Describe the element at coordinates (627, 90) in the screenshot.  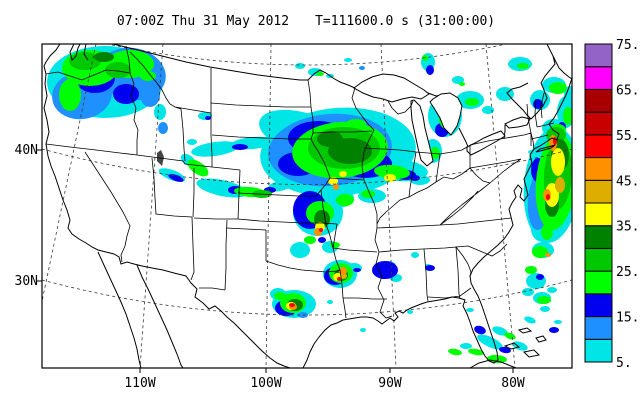
I see `colorbar-tick-label: 65.` at that location.